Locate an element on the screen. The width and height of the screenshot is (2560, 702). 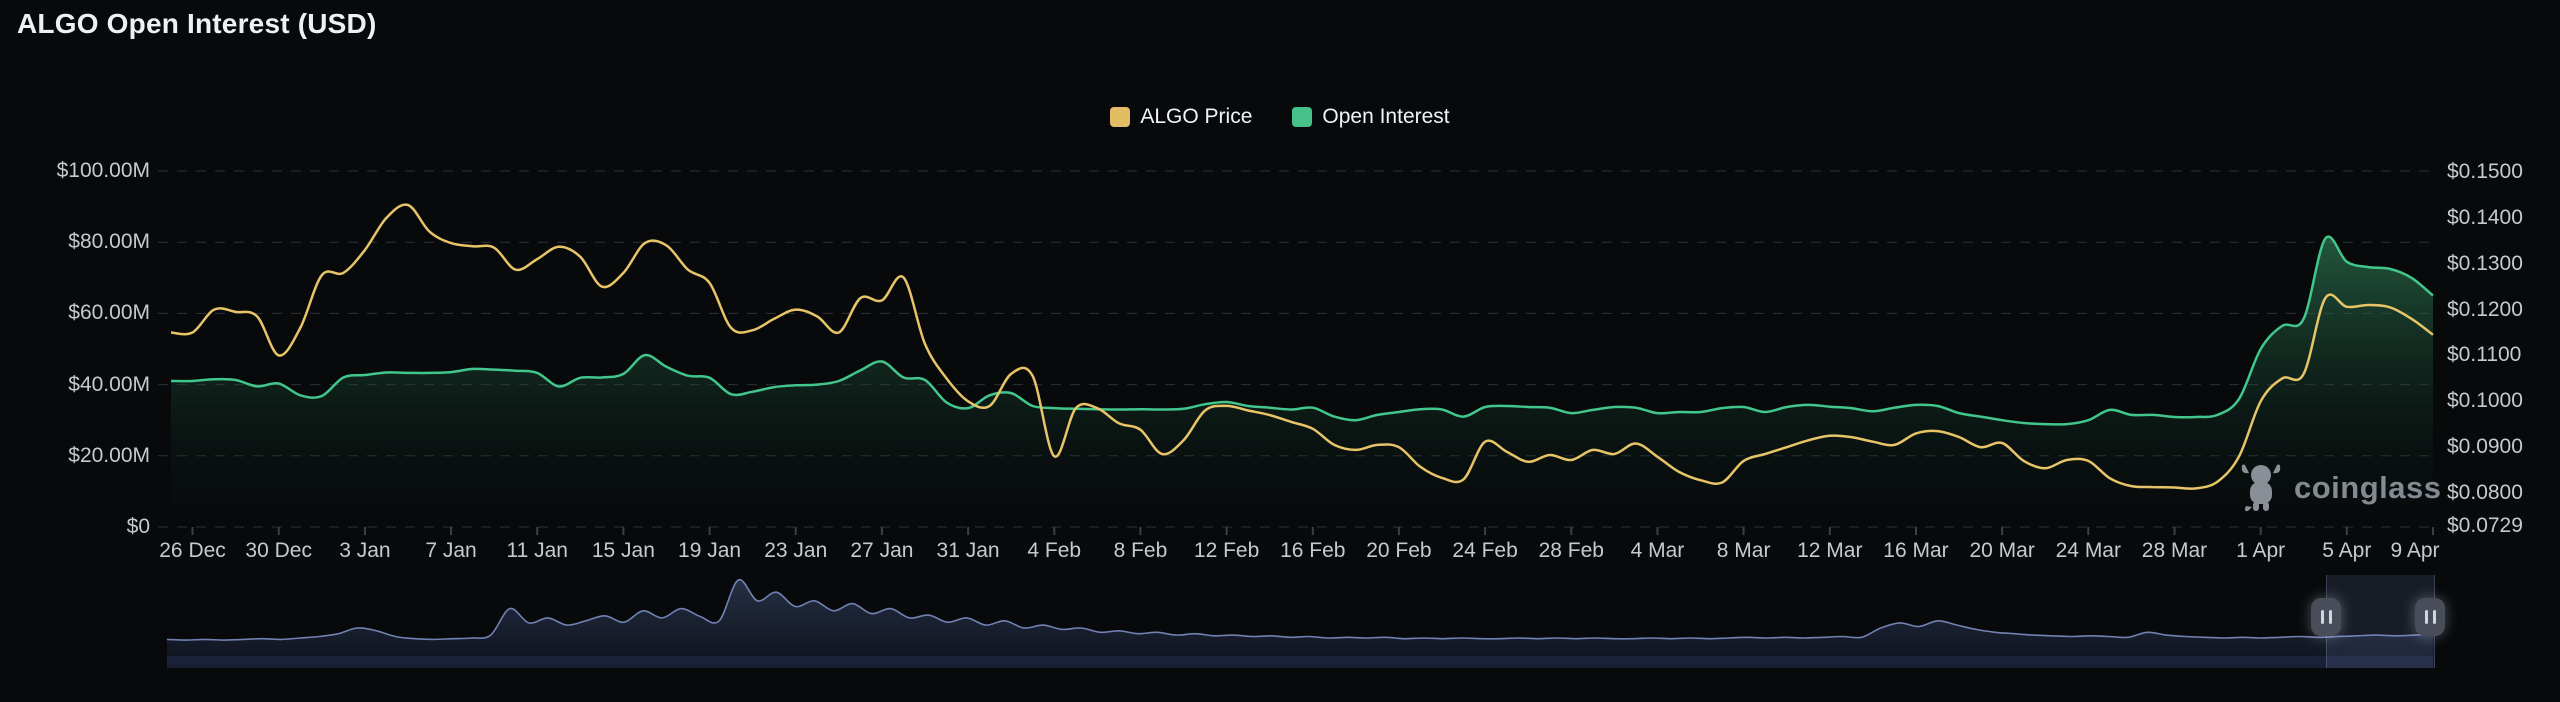
left-axis-tick-label: $100.00M is located at coordinates (103, 170).